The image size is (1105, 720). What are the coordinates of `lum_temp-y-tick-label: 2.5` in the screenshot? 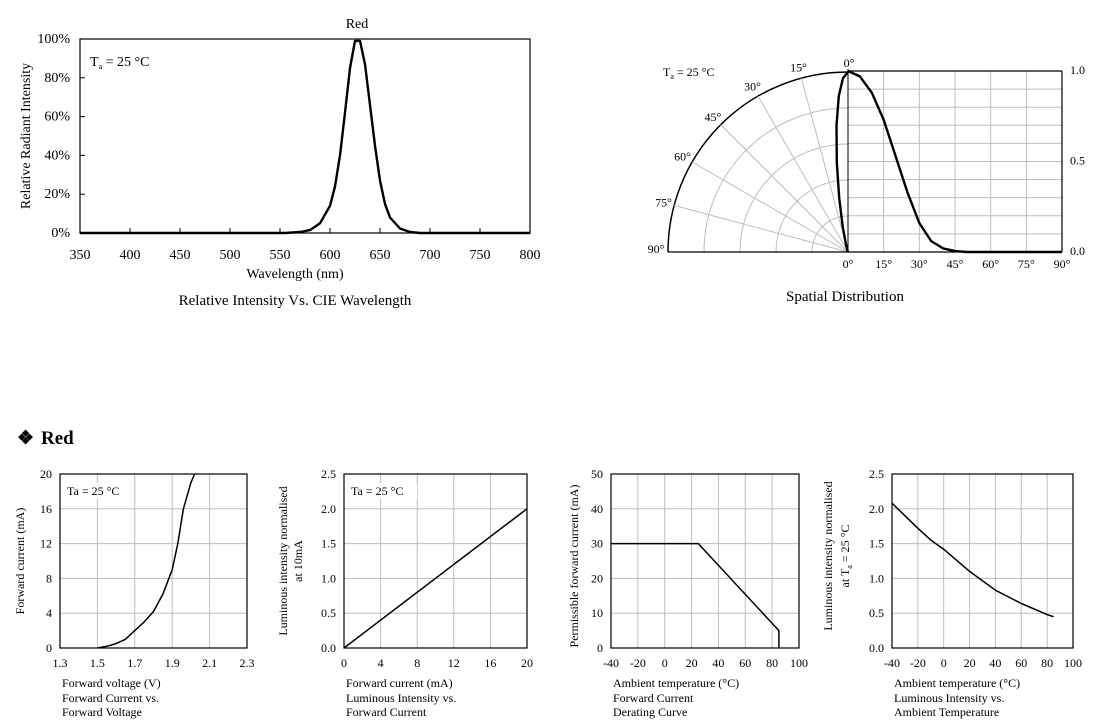 It's located at (876, 474).